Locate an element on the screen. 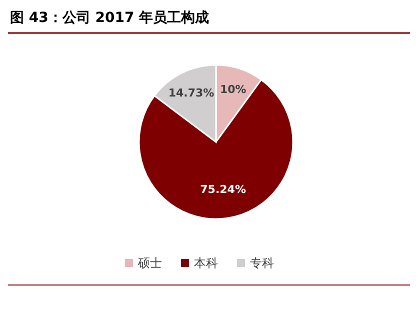 This screenshot has width=418, height=319. legend-label: 专科 is located at coordinates (262, 263).